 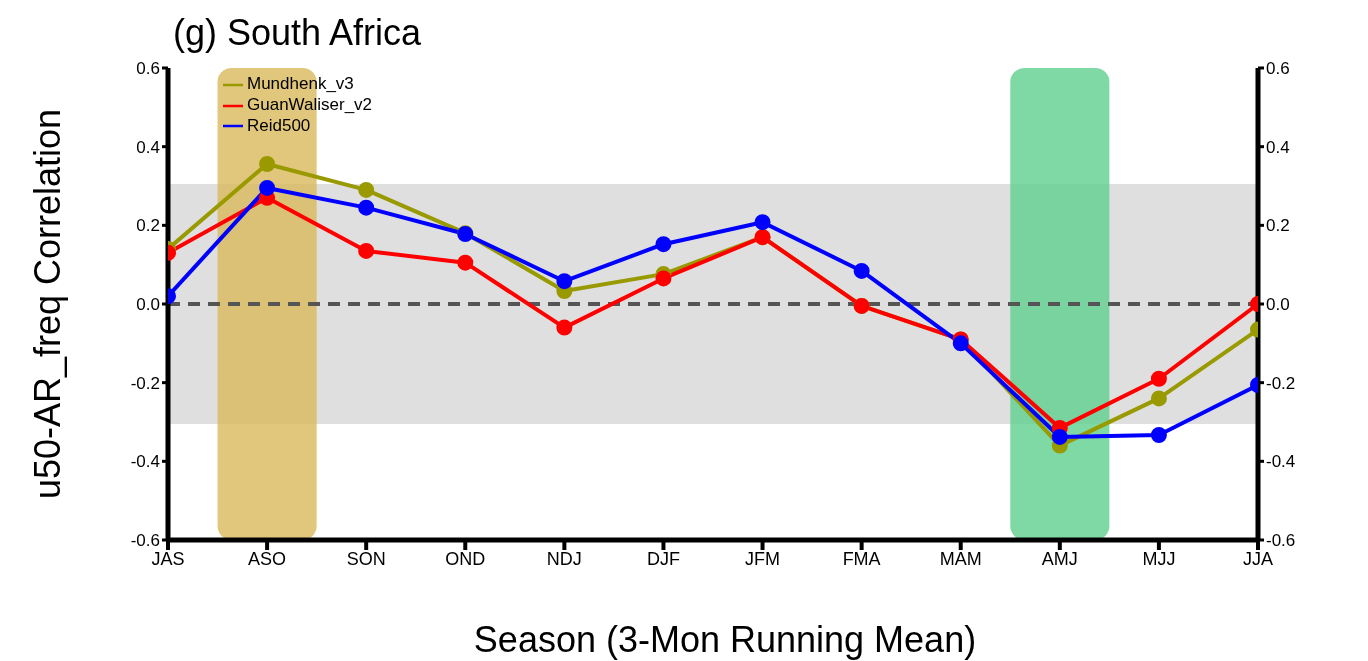 What do you see at coordinates (145, 541) in the screenshot?
I see `y-tick-label: -0.6` at bounding box center [145, 541].